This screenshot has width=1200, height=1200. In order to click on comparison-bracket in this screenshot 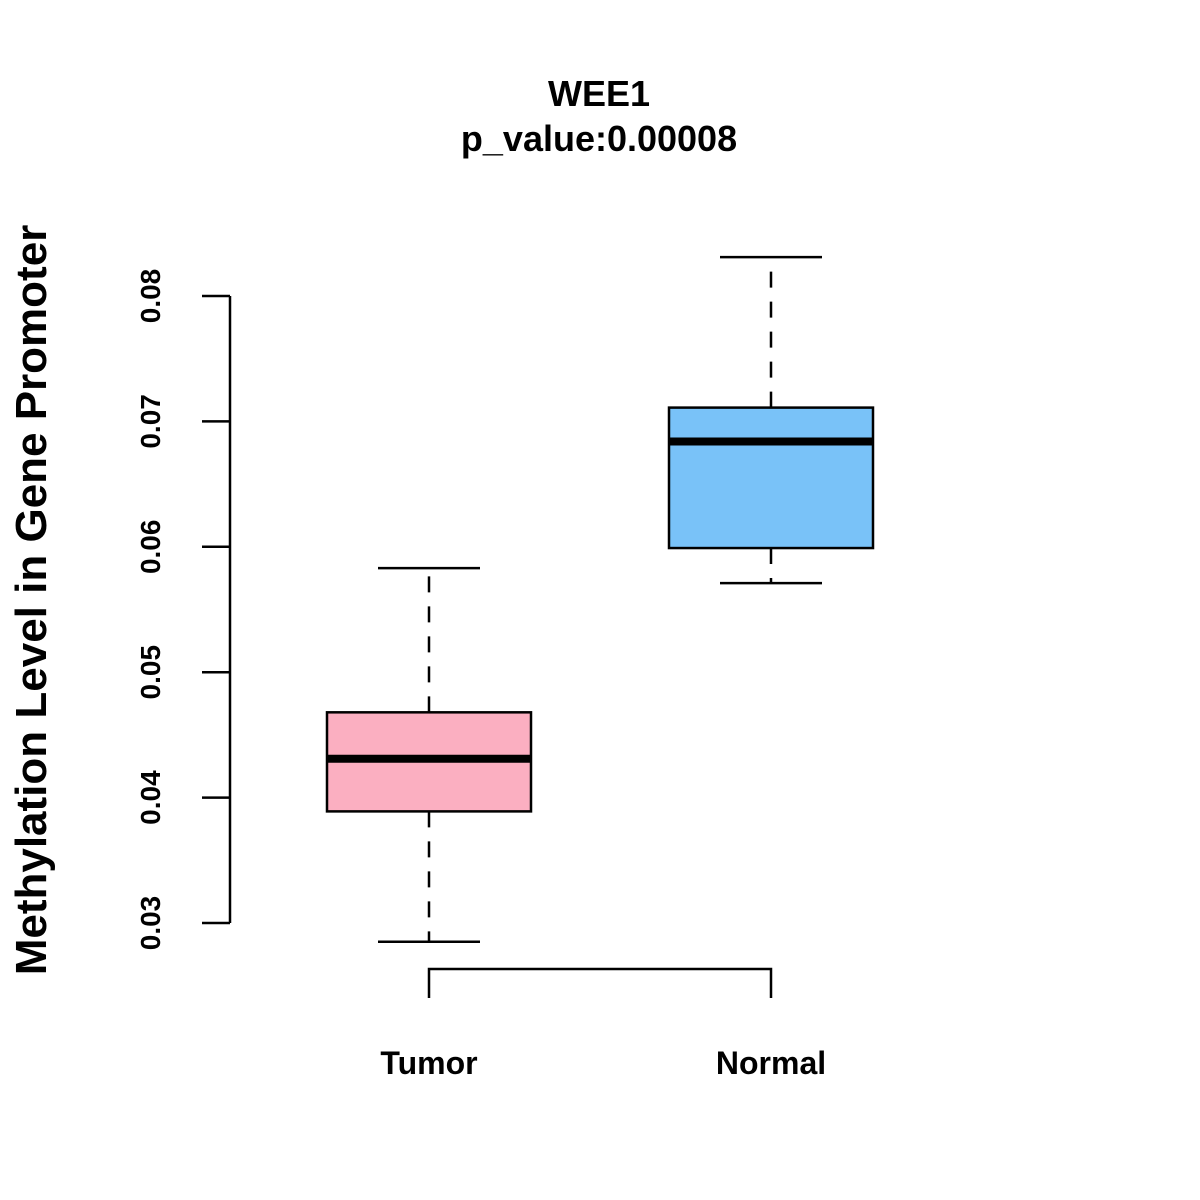, I will do `click(600, 982)`.